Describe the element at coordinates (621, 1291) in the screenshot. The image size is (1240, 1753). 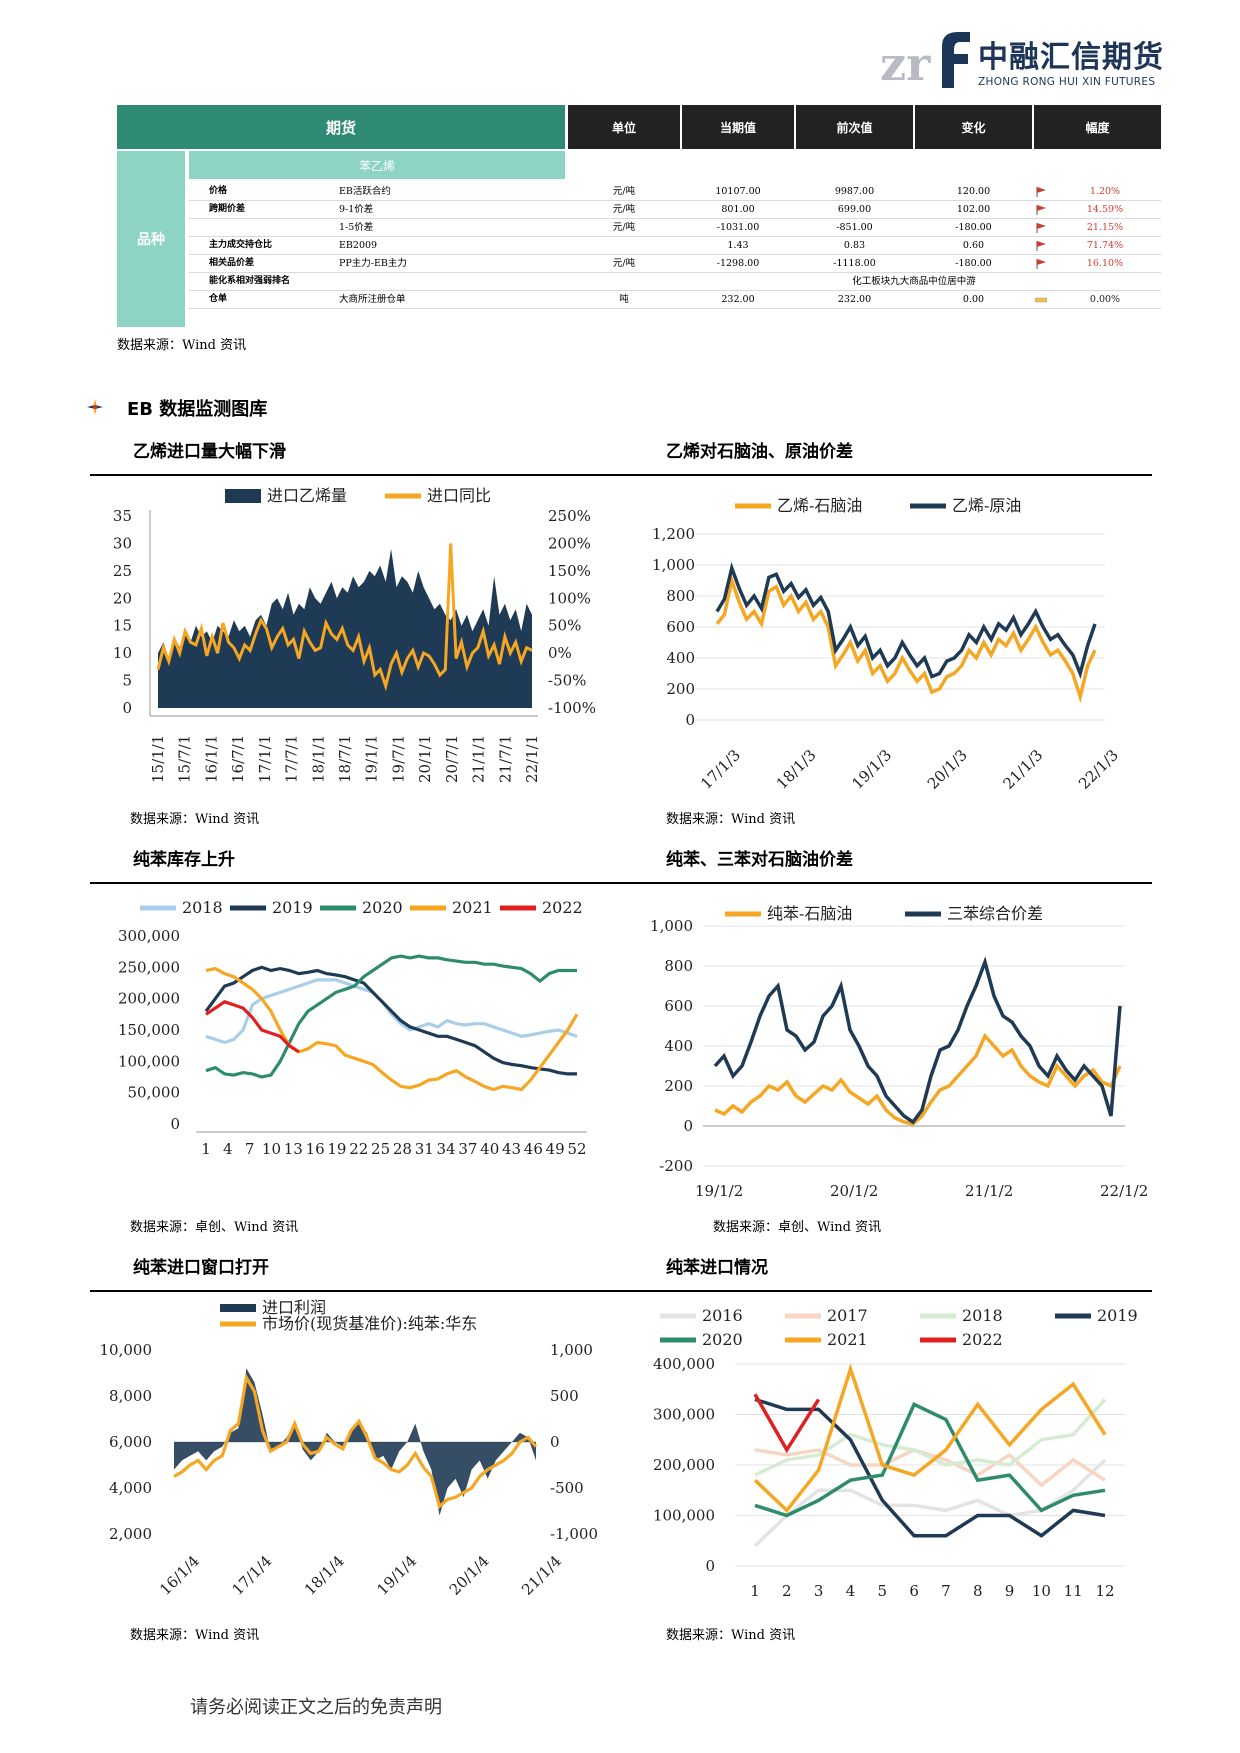
I see `divider-row3` at that location.